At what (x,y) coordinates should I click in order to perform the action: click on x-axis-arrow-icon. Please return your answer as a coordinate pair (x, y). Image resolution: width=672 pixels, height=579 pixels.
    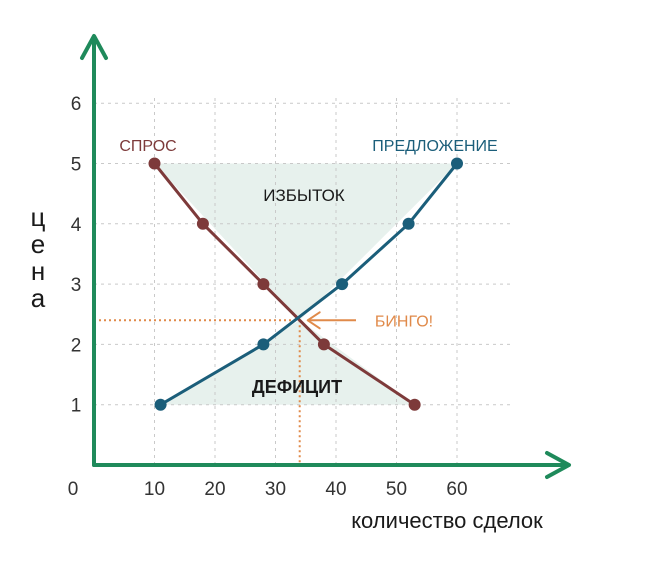
    Looking at the image, I should click on (558, 465).